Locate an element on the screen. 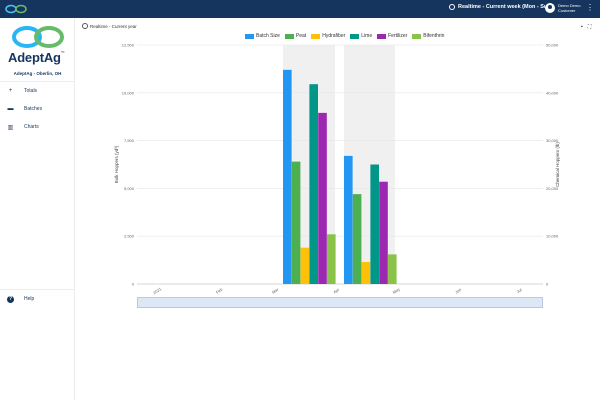 This screenshot has width=600, height=400. right-tick-label: 20,000 is located at coordinates (552, 188).